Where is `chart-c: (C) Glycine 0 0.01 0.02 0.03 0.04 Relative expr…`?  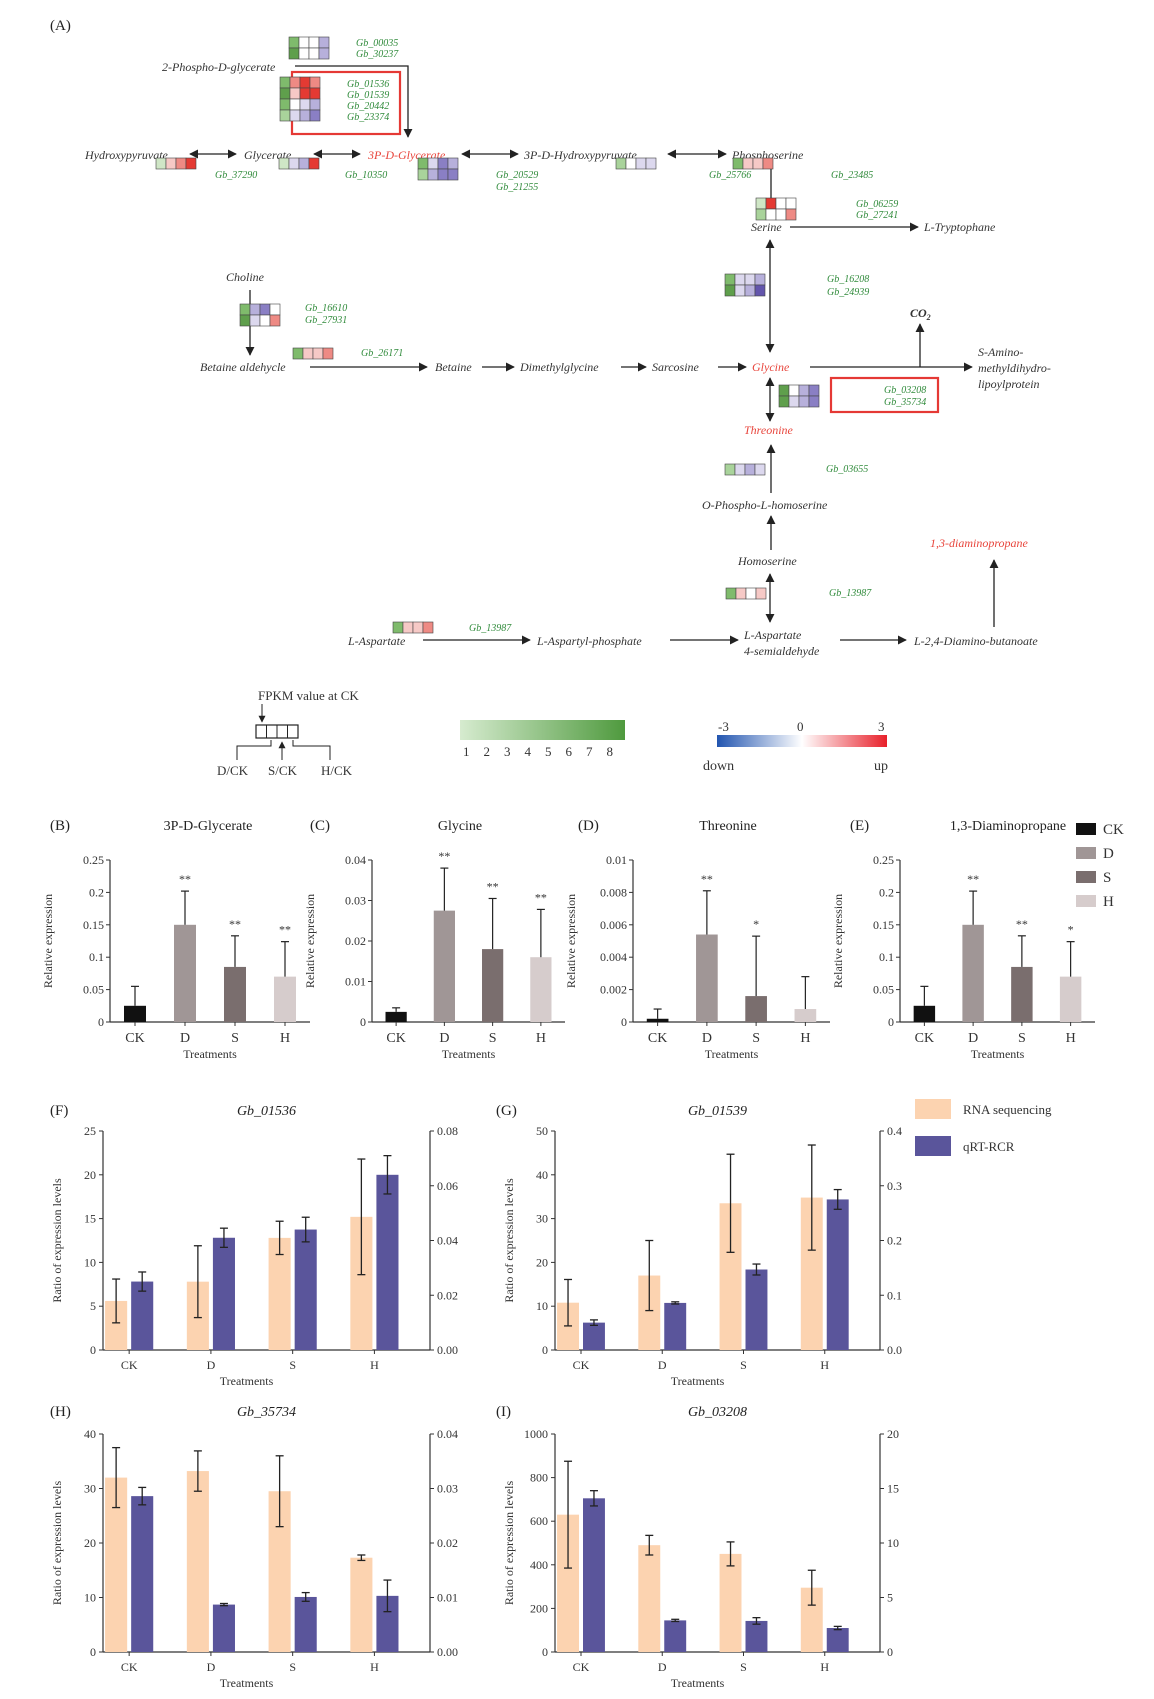
chart-c: (C) Glycine 0 0.01 0.02 0.03 0.04 Relative expr… is located at coordinates (434, 939).